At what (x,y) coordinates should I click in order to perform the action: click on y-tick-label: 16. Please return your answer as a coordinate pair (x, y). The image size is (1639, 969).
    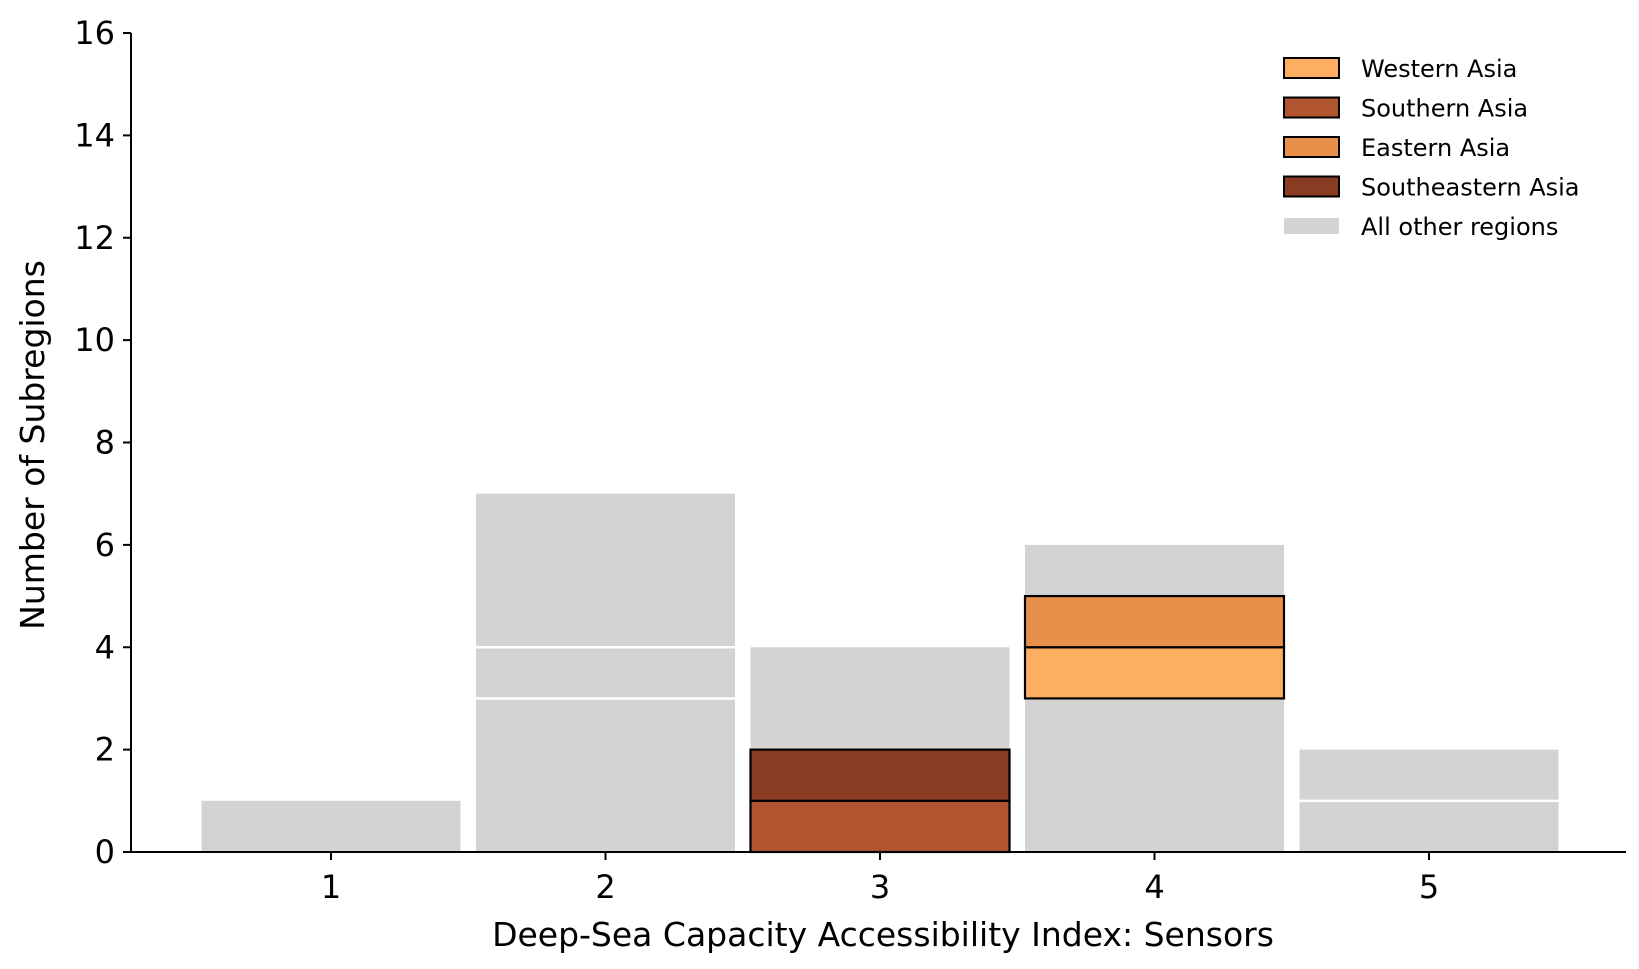
    Looking at the image, I should click on (94, 33).